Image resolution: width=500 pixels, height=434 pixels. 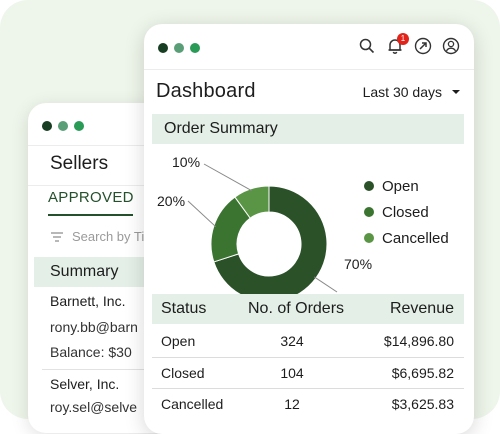 What do you see at coordinates (57, 236) in the screenshot?
I see `filter-icon` at bounding box center [57, 236].